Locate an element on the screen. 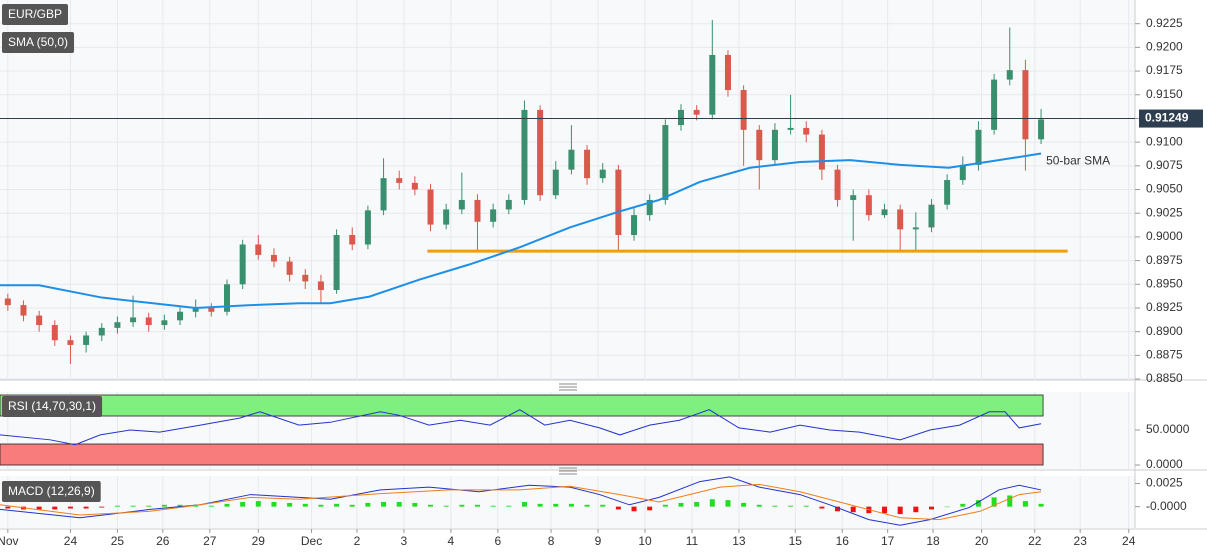 The height and width of the screenshot is (555, 1207). x-tick-label: Nov is located at coordinates (9, 541).